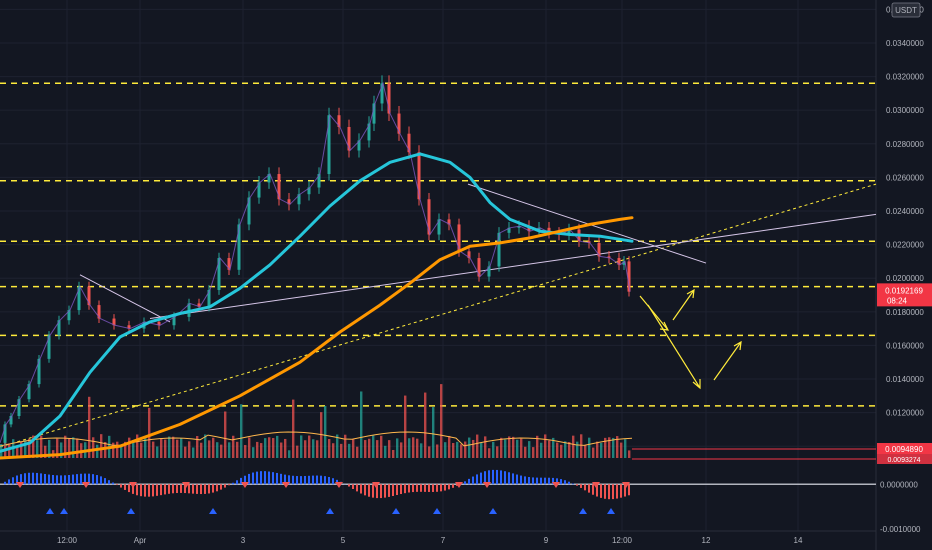  What do you see at coordinates (125, 298) in the screenshot?
I see `early-trendline` at bounding box center [125, 298].